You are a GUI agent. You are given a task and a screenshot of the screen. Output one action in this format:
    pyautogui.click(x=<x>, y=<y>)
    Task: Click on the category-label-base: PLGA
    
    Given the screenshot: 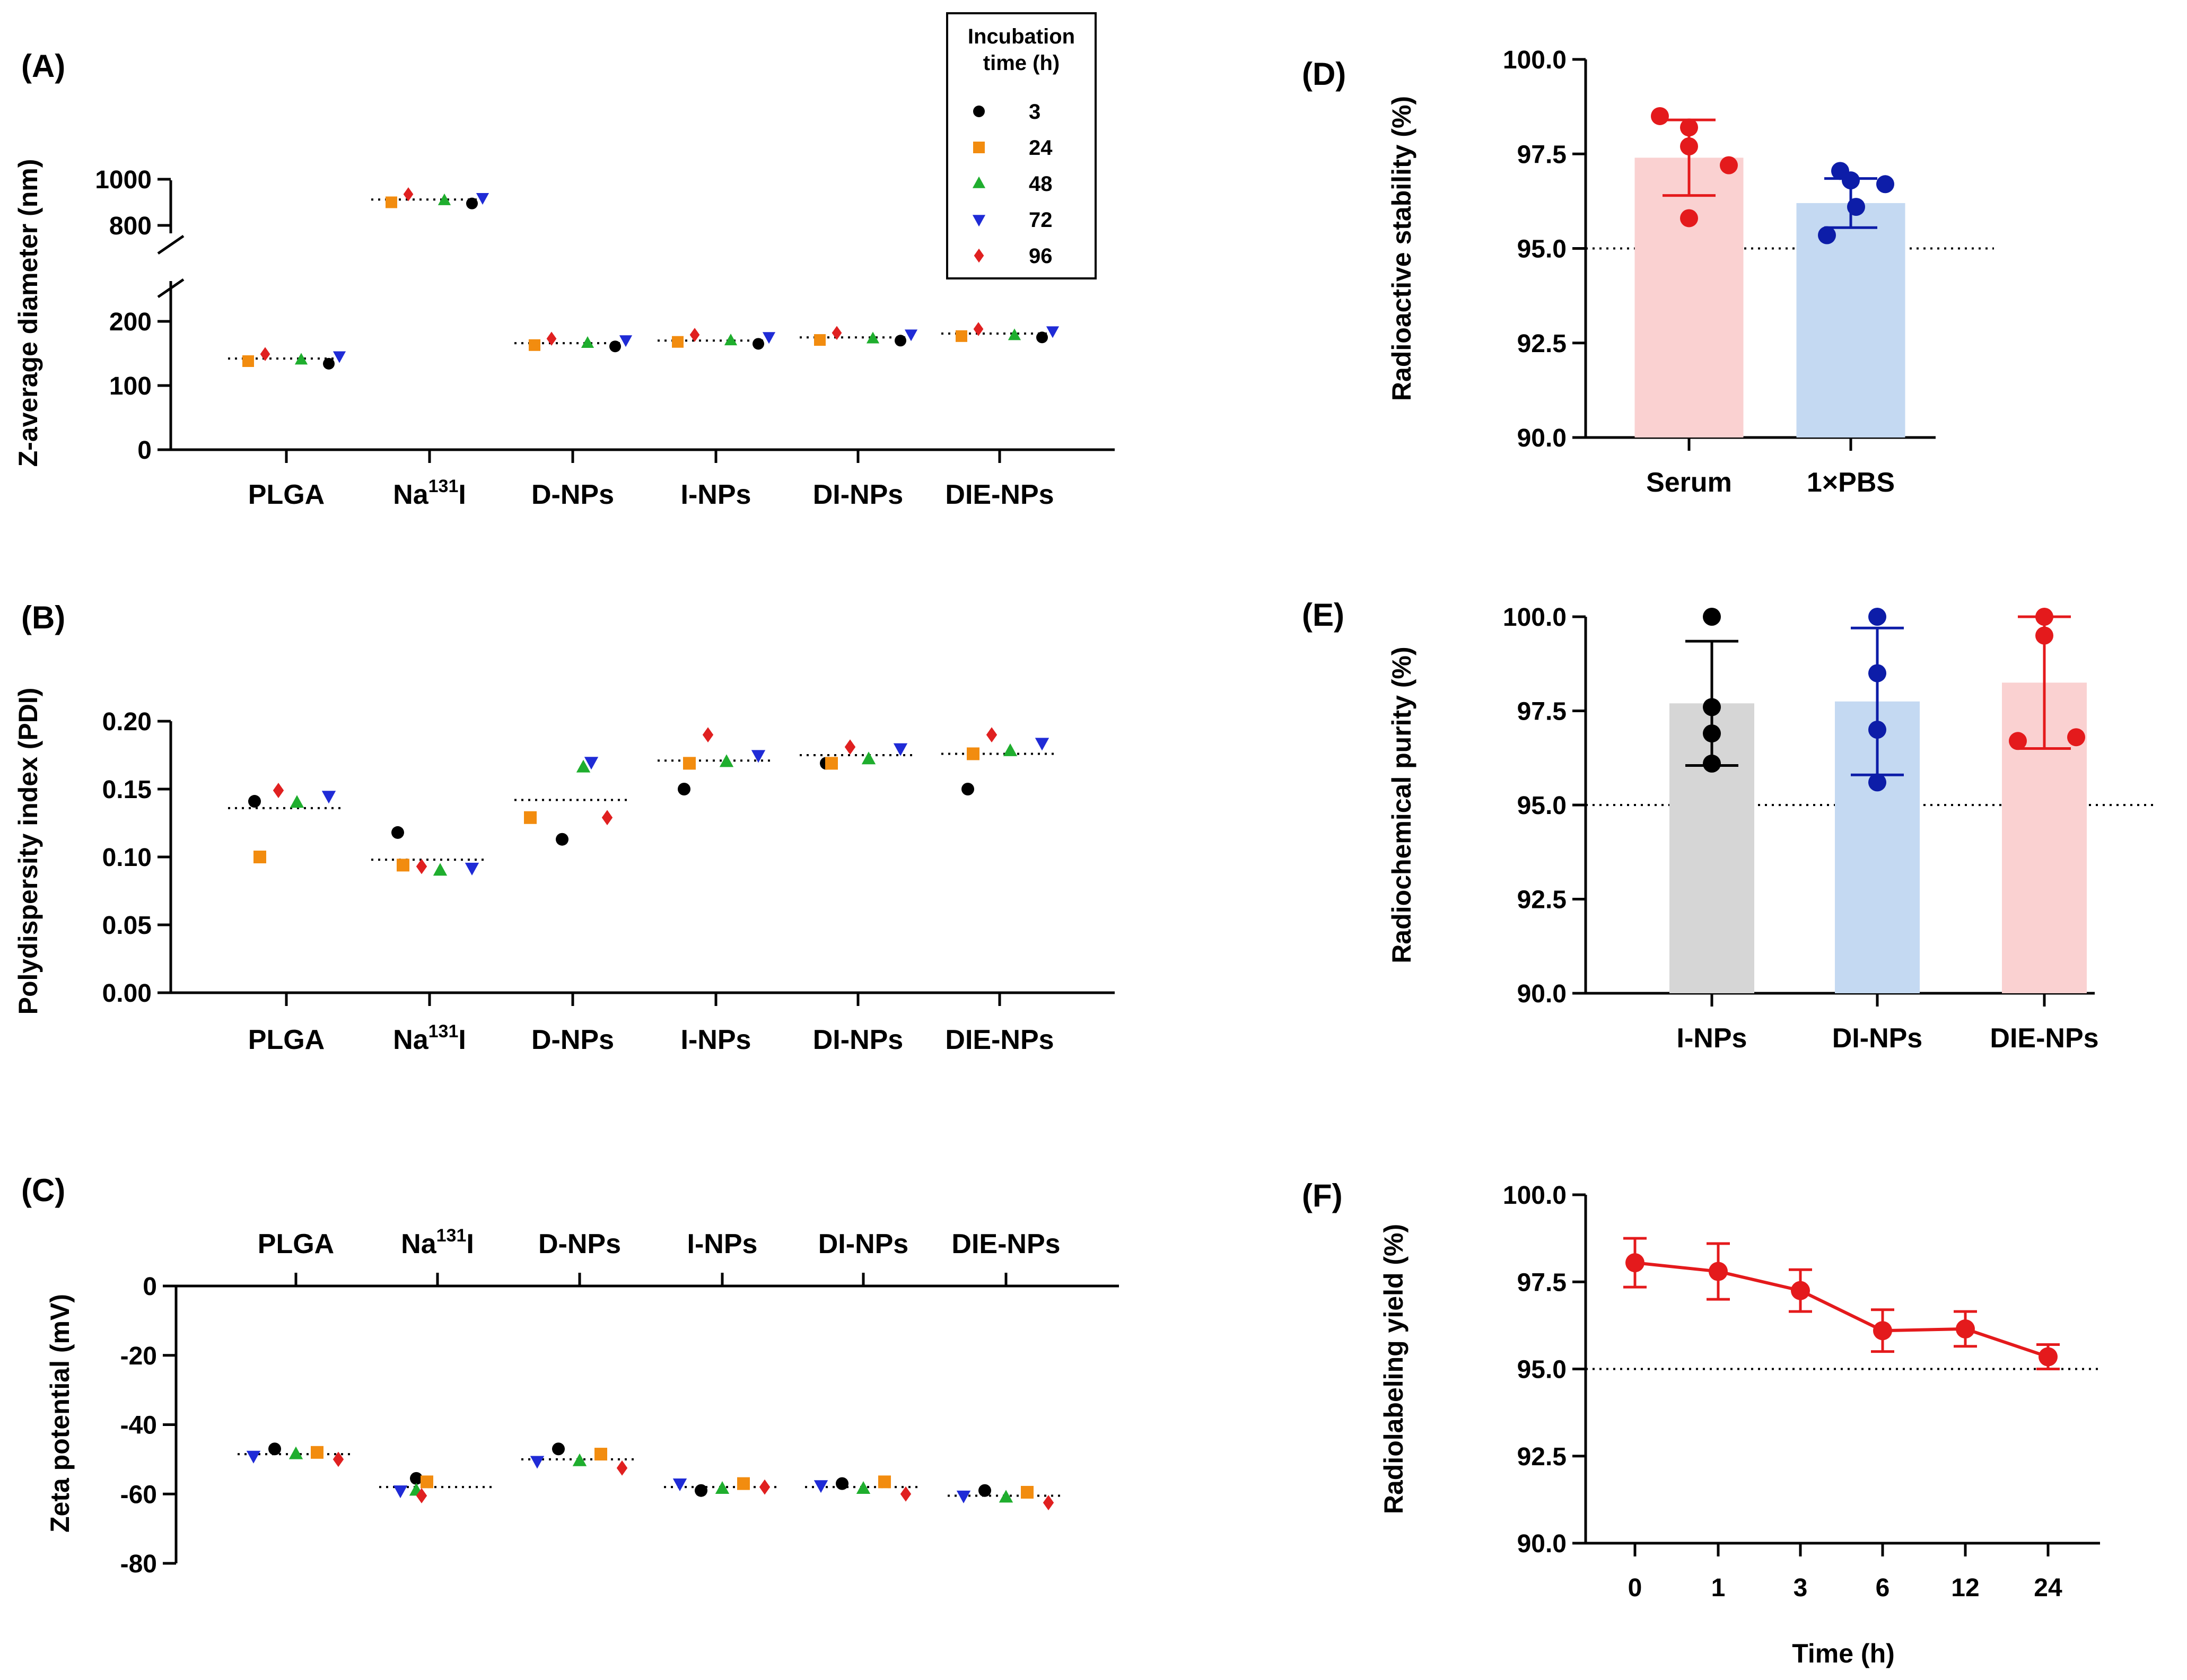 What is the action you would take?
    pyautogui.click(x=296, y=1244)
    